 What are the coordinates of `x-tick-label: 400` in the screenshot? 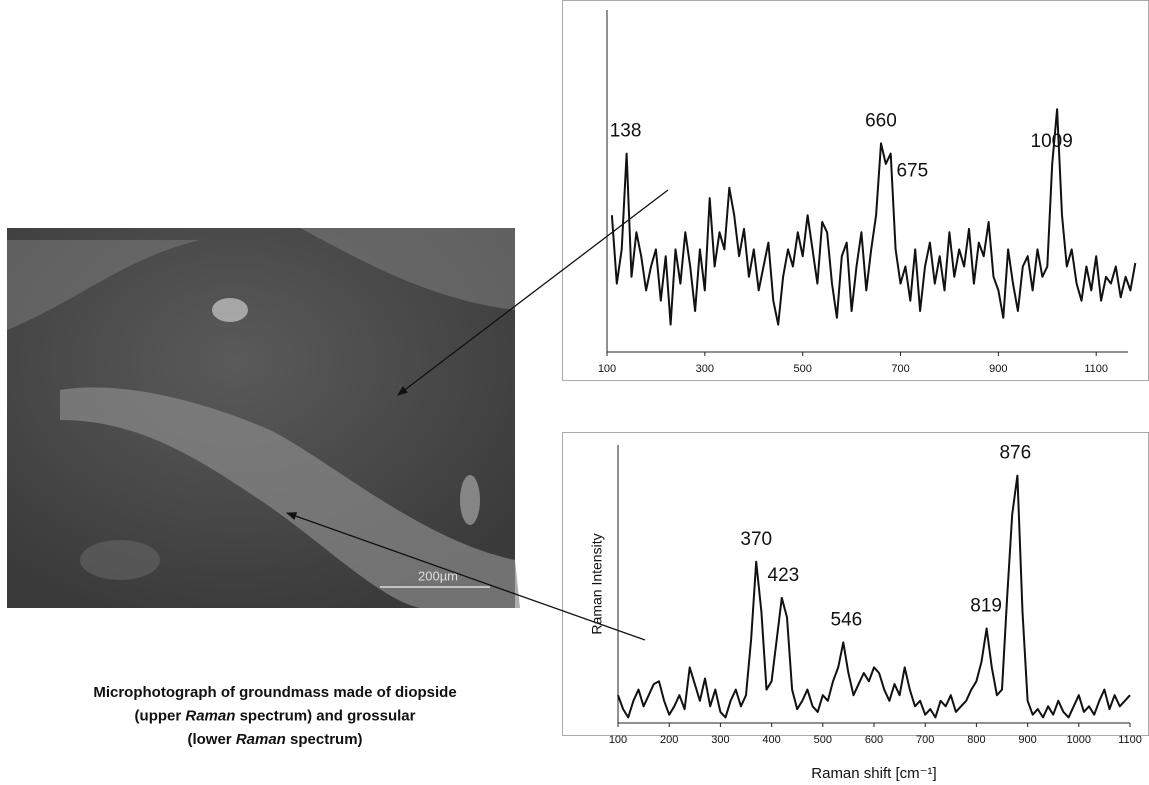 It's located at (771, 740).